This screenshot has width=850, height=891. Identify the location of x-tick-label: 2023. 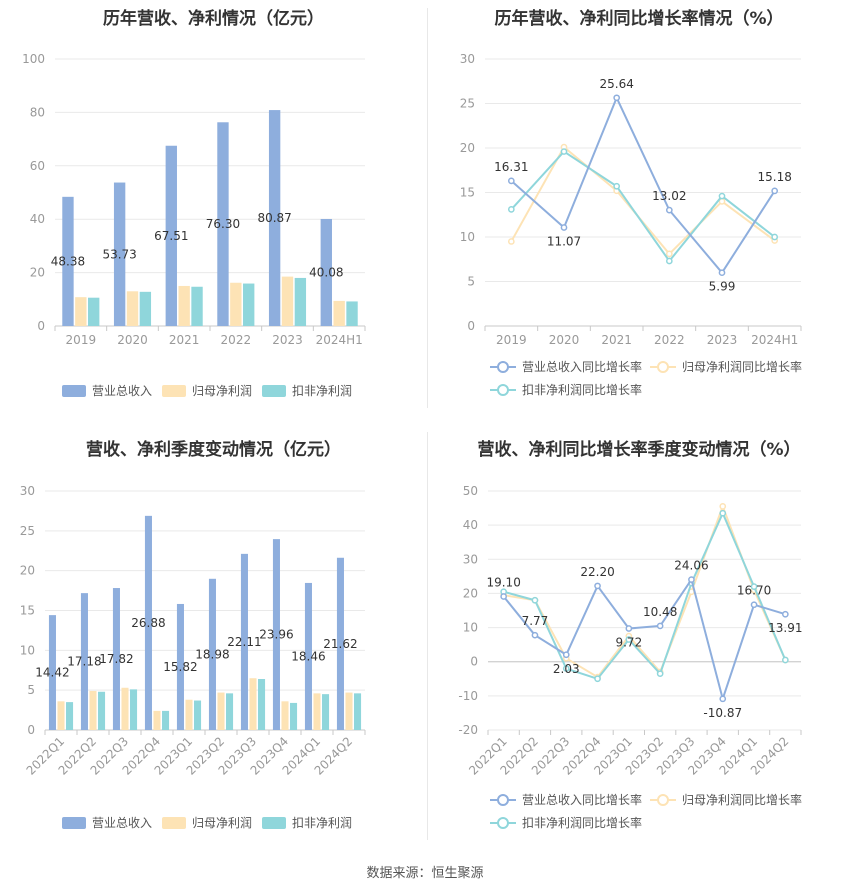
(722, 340).